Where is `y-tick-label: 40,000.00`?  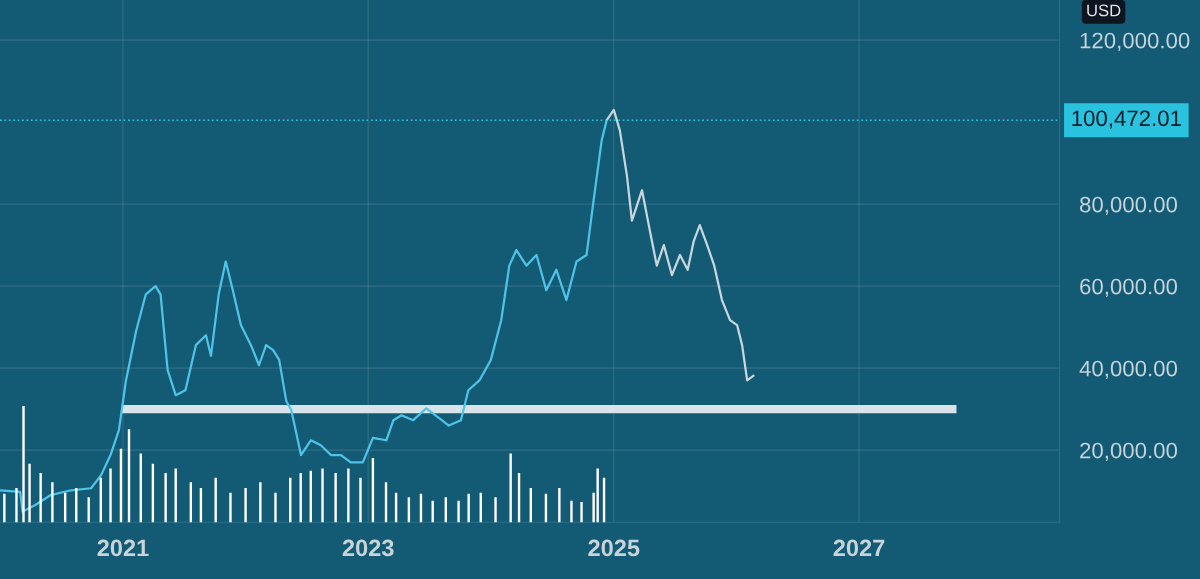 y-tick-label: 40,000.00 is located at coordinates (1128, 370).